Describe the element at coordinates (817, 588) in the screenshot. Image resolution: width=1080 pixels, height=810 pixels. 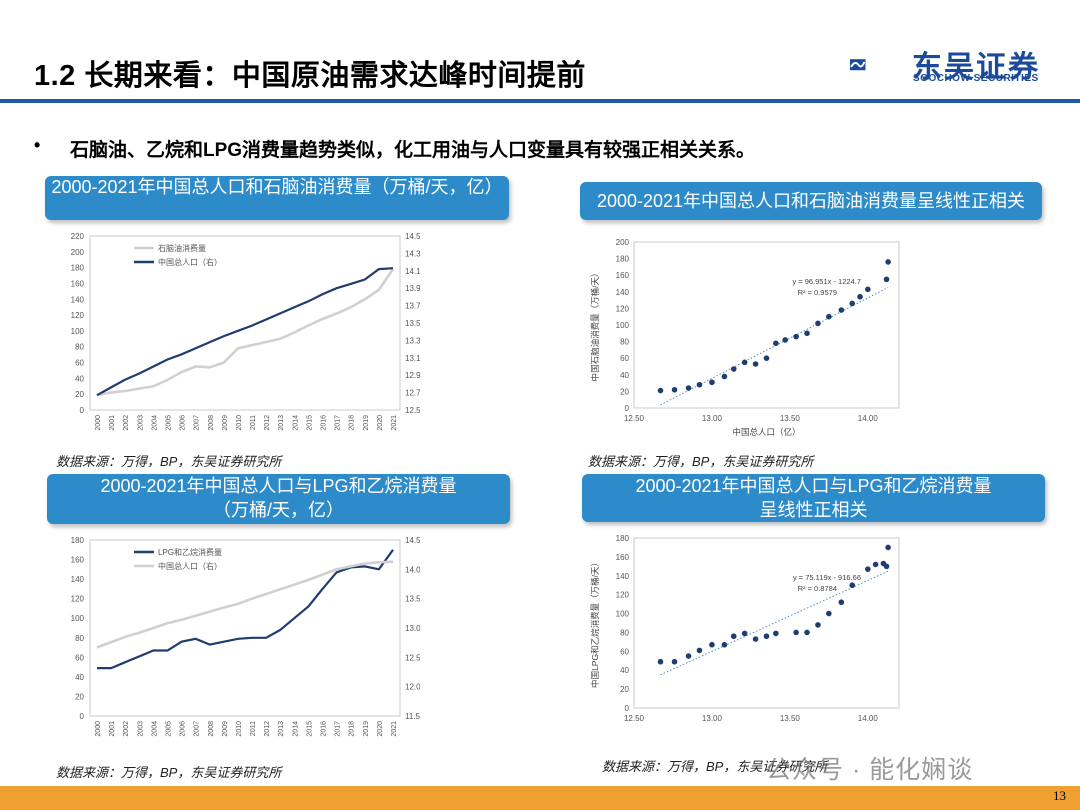
I see `trend-r2: R² = 0.8784` at that location.